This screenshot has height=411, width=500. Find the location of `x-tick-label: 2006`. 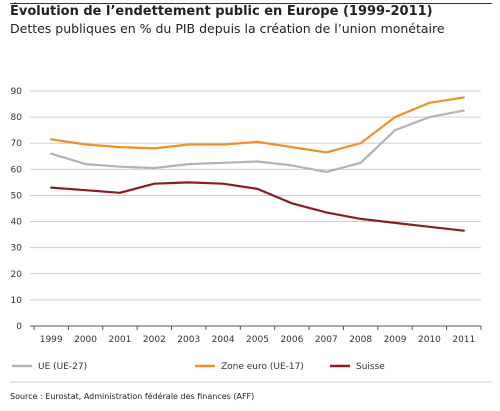

x-tick-label: 2006 is located at coordinates (291, 340).